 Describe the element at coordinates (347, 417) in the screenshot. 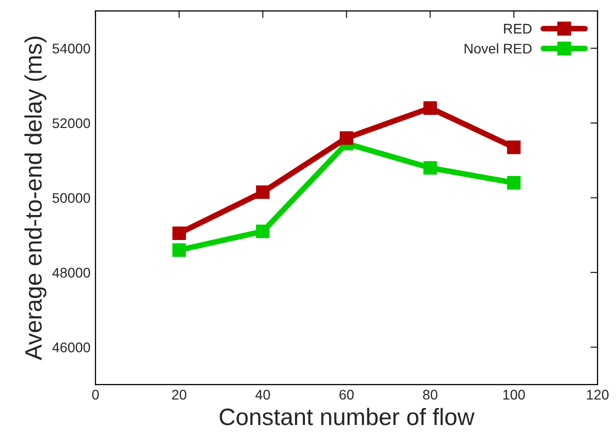

I see `x-axis-title: Constant number of flow` at that location.